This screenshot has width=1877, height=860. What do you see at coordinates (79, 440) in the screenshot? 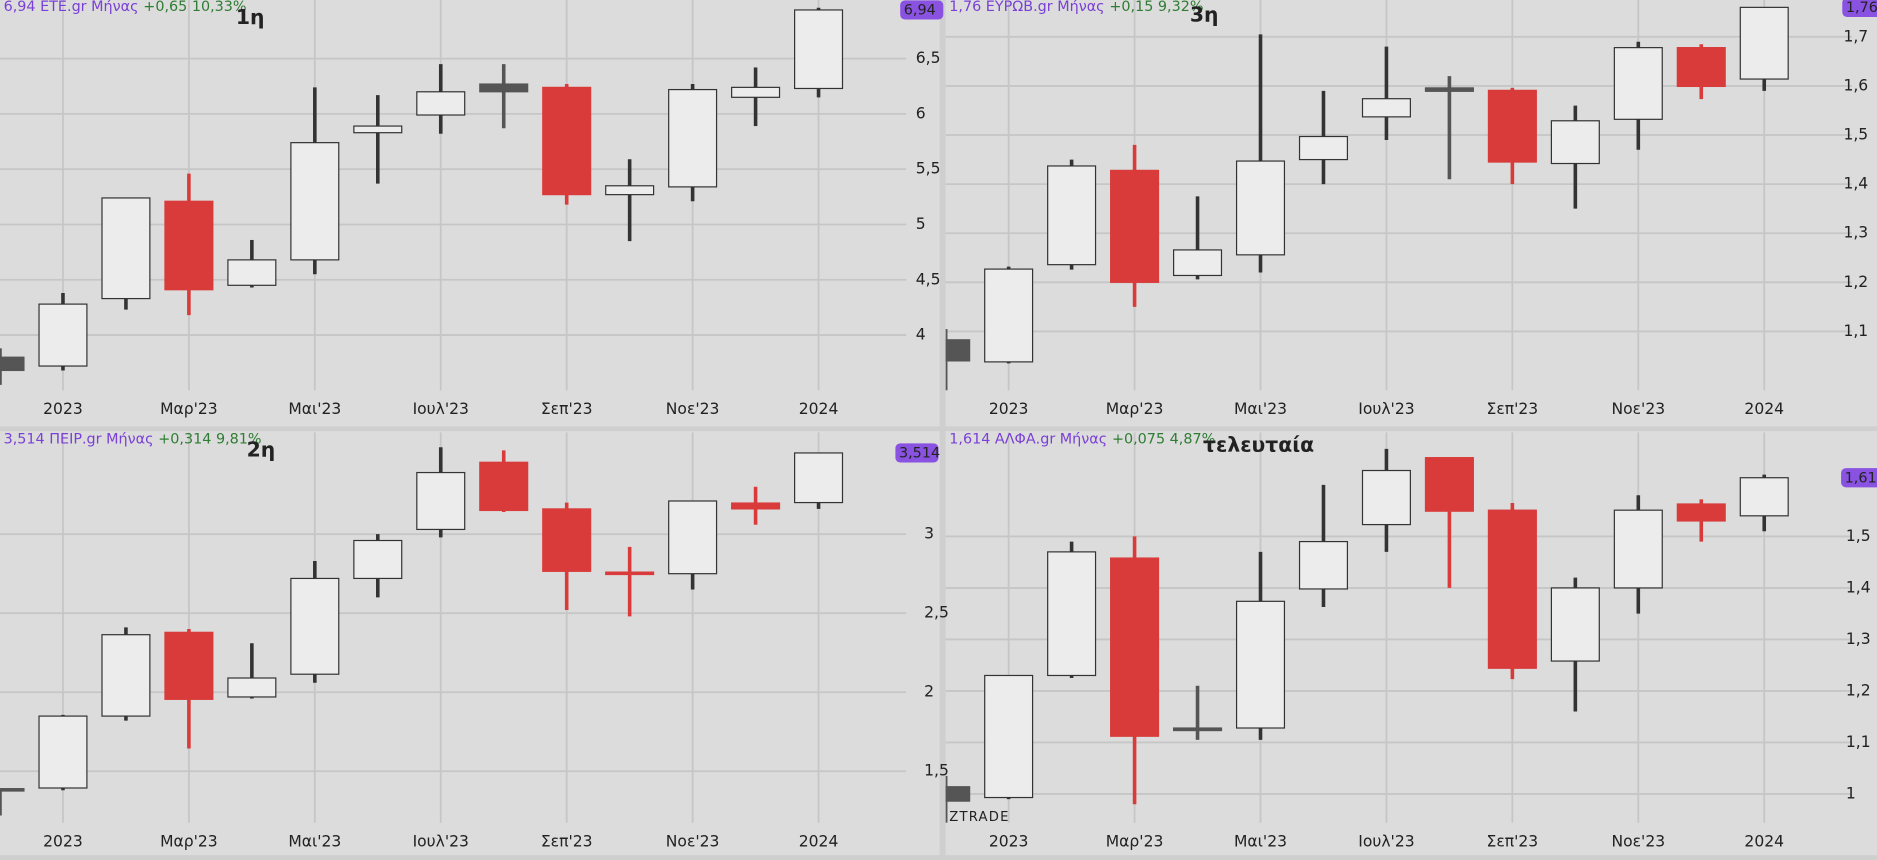
I see `symbol-label: 3,514 ΠΕΙΡ.gr Μήνας` at bounding box center [79, 440].